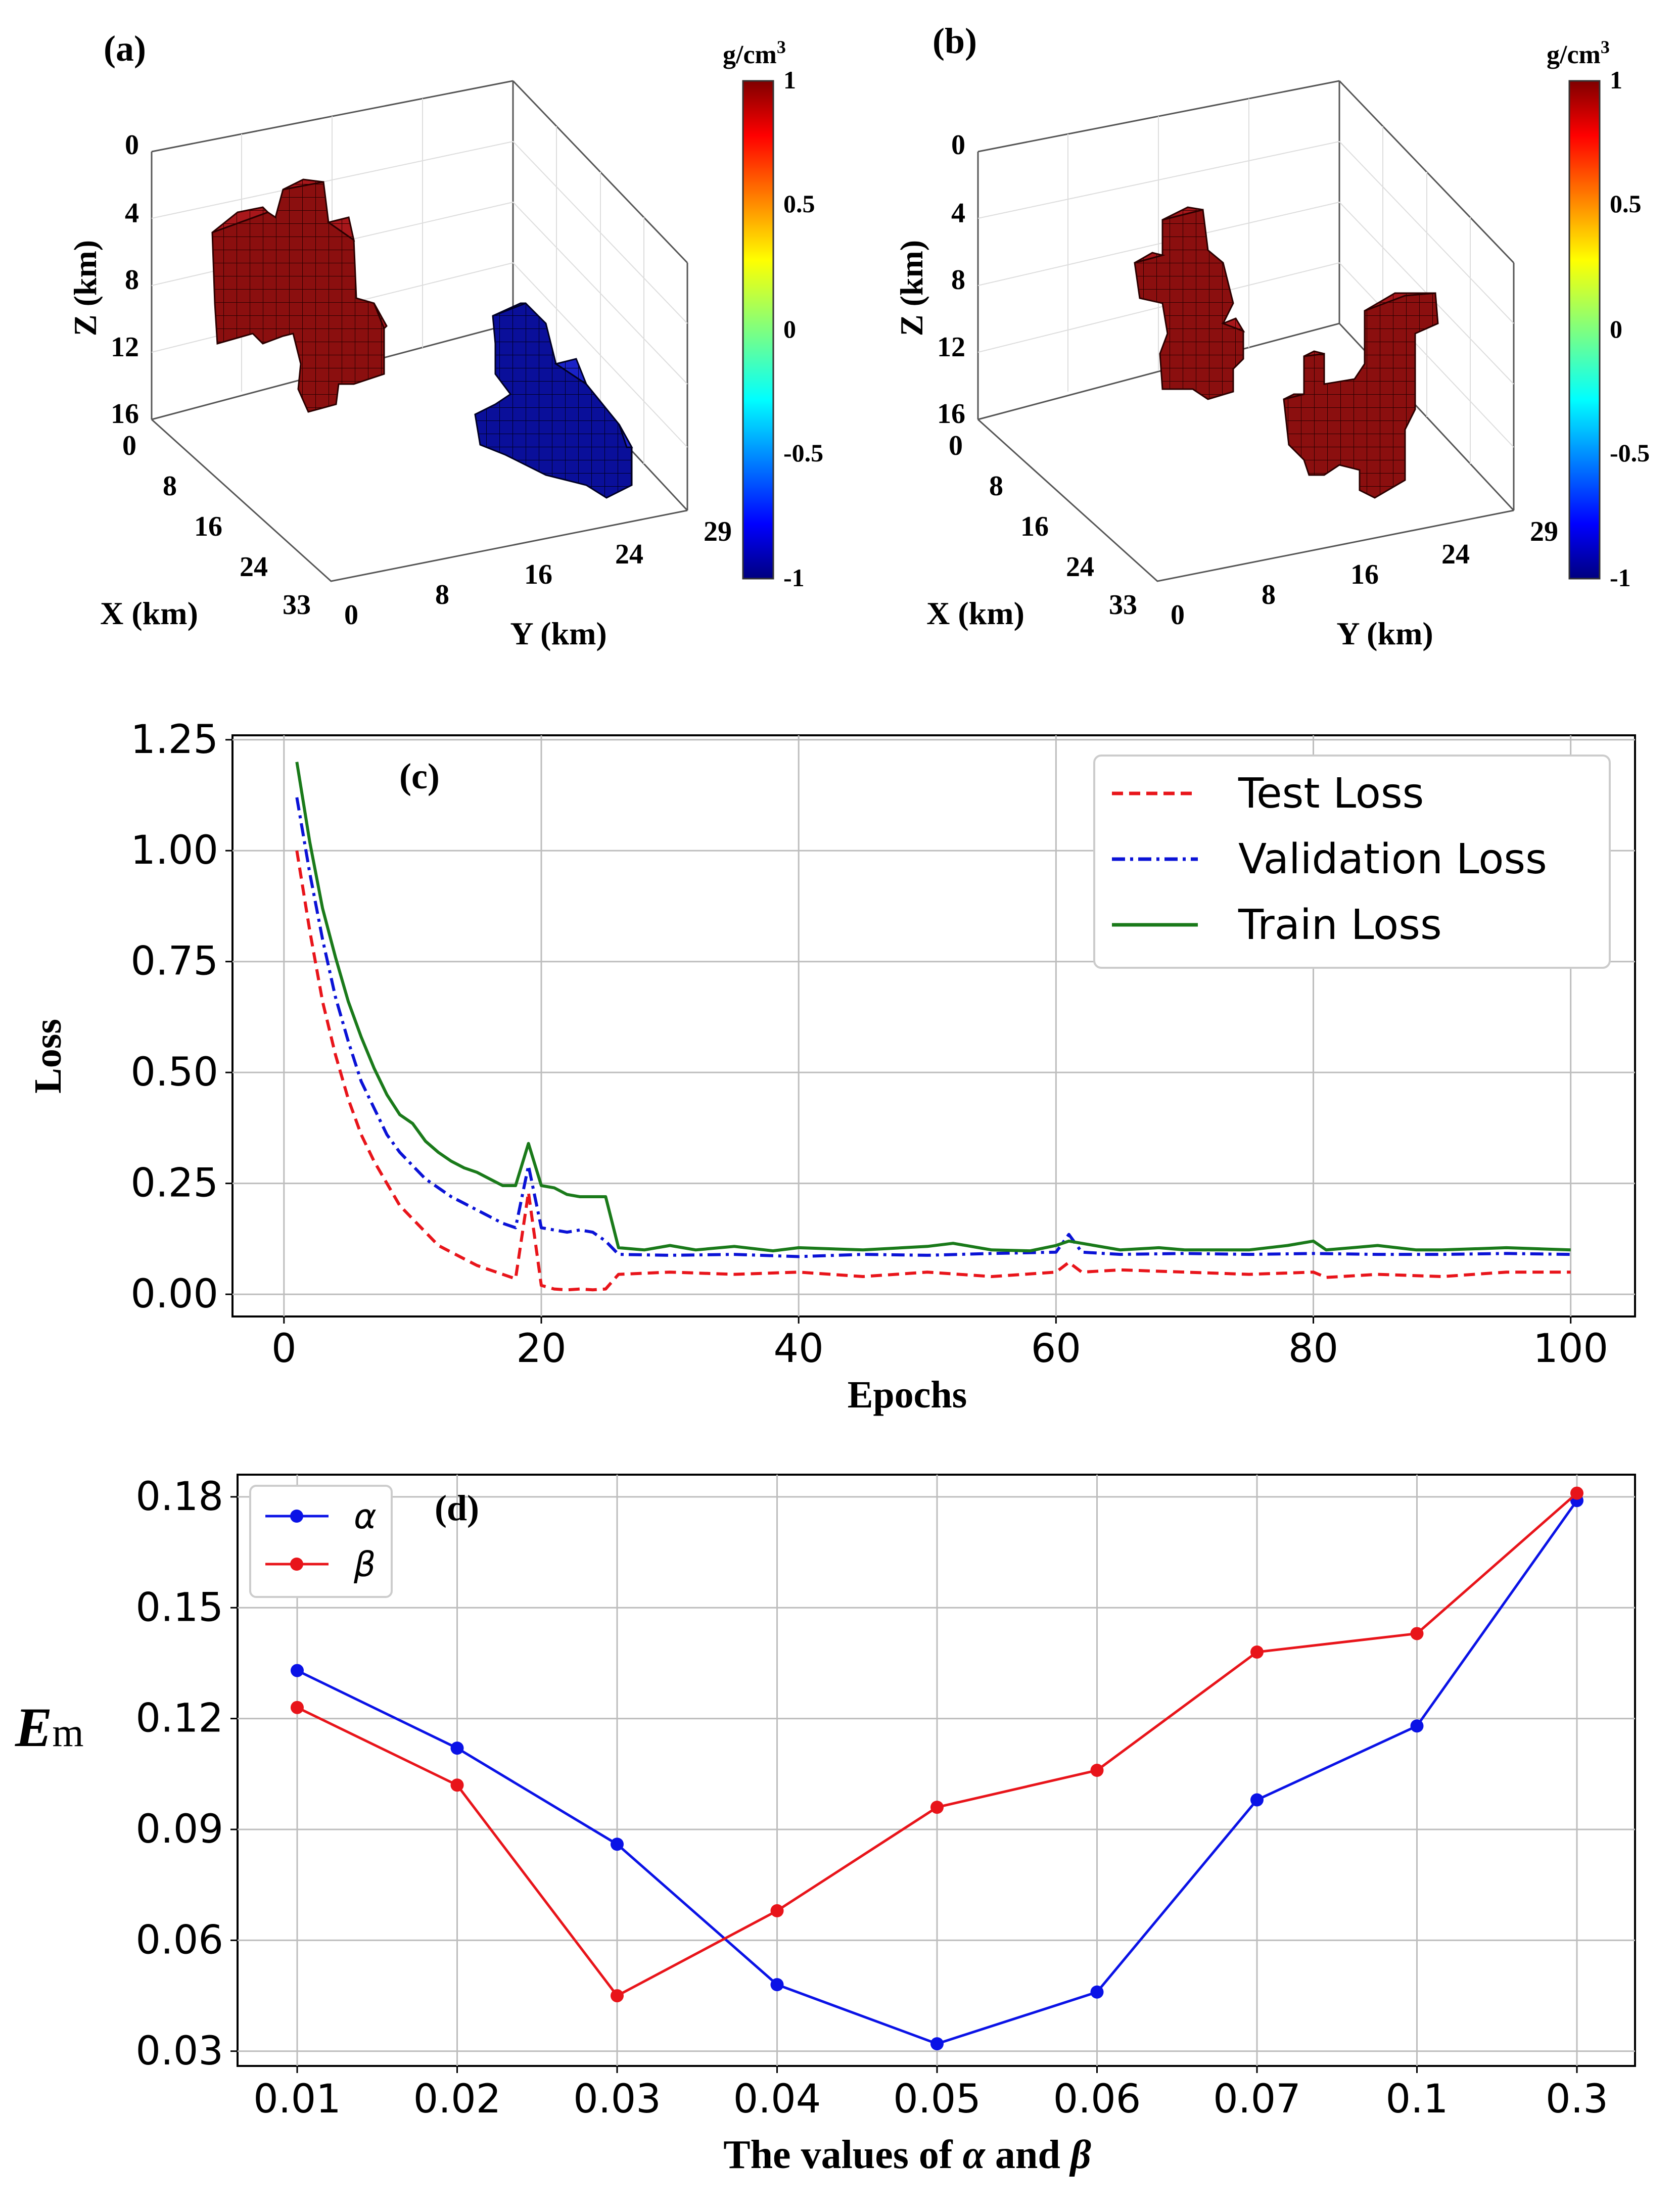 The image size is (1679, 2212). What do you see at coordinates (321, 1542) in the screenshot?
I see `em-chart-legend-box` at bounding box center [321, 1542].